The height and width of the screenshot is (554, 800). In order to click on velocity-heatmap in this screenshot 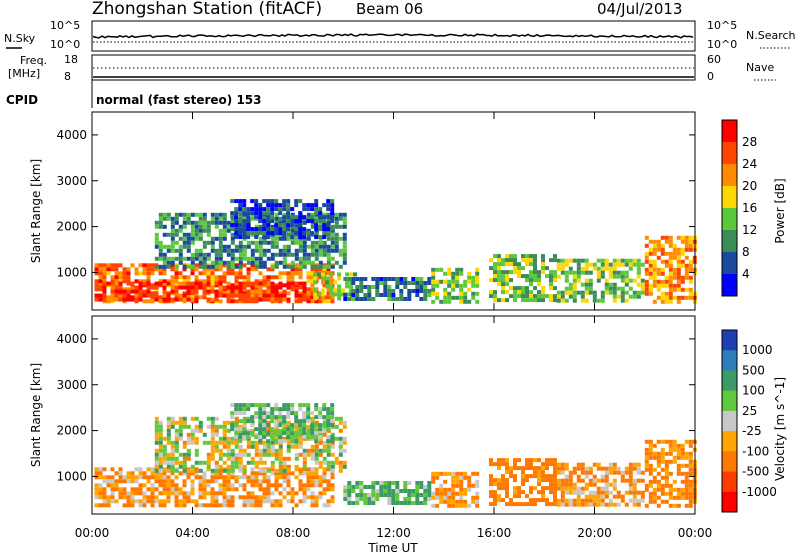, I will do `click(395, 455)`.